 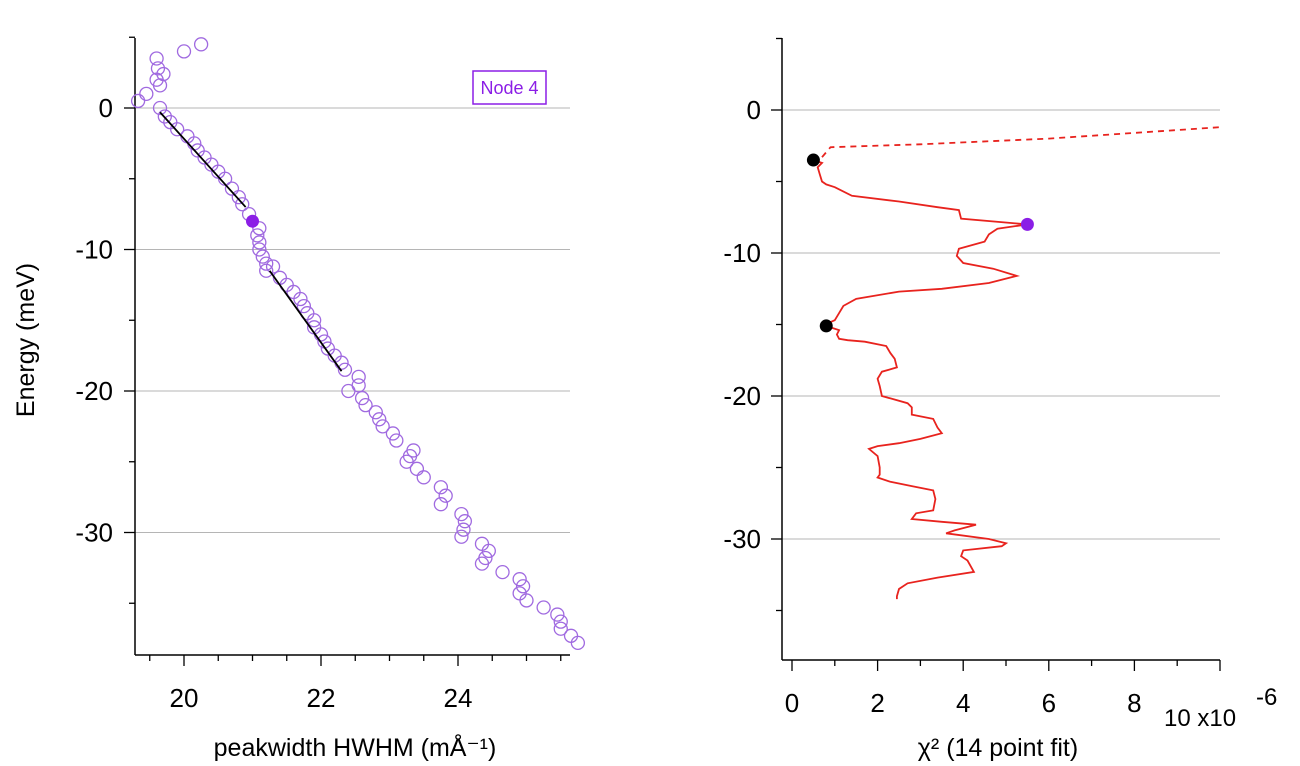 I want to click on x-tick-label: 24, so click(x=458, y=698).